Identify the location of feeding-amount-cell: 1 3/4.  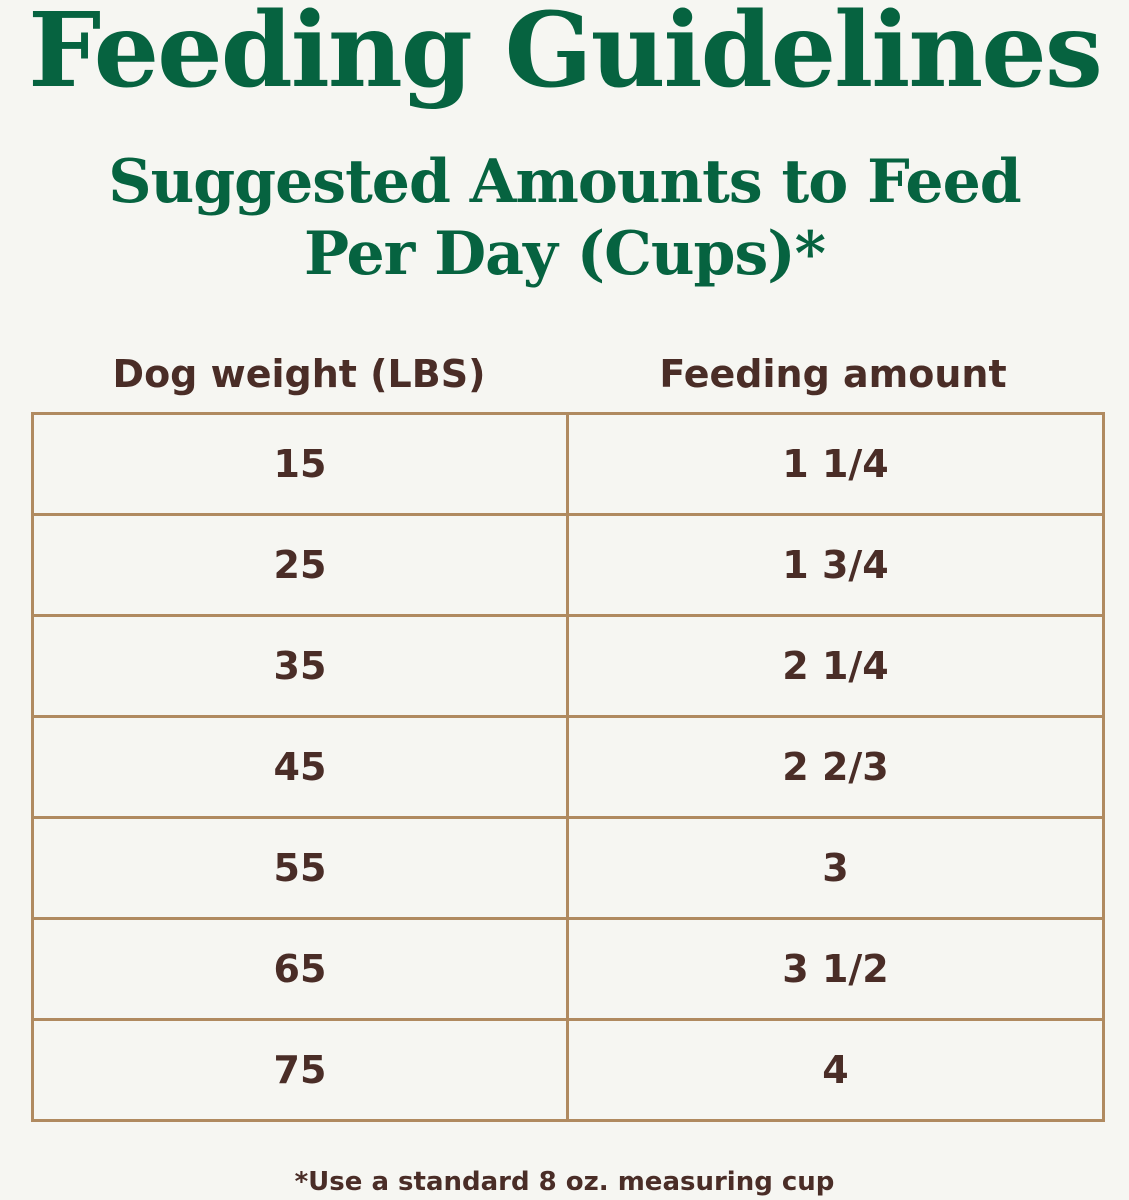
(835, 565).